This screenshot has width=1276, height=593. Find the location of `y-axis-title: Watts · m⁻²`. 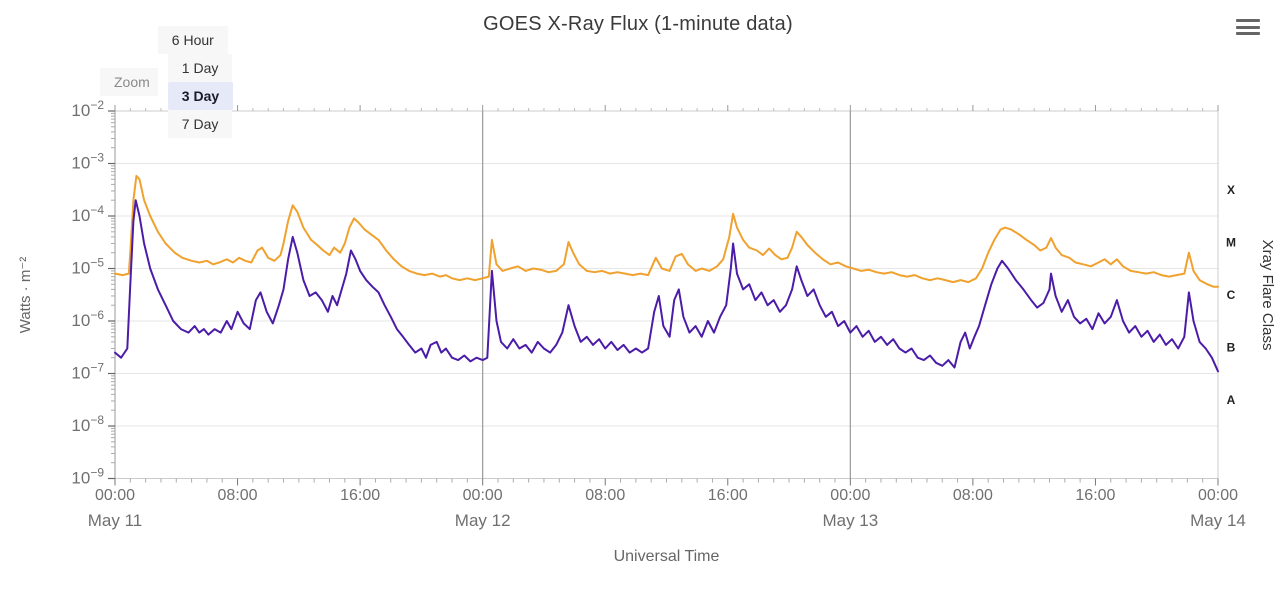

y-axis-title: Watts · m⁻² is located at coordinates (25, 295).